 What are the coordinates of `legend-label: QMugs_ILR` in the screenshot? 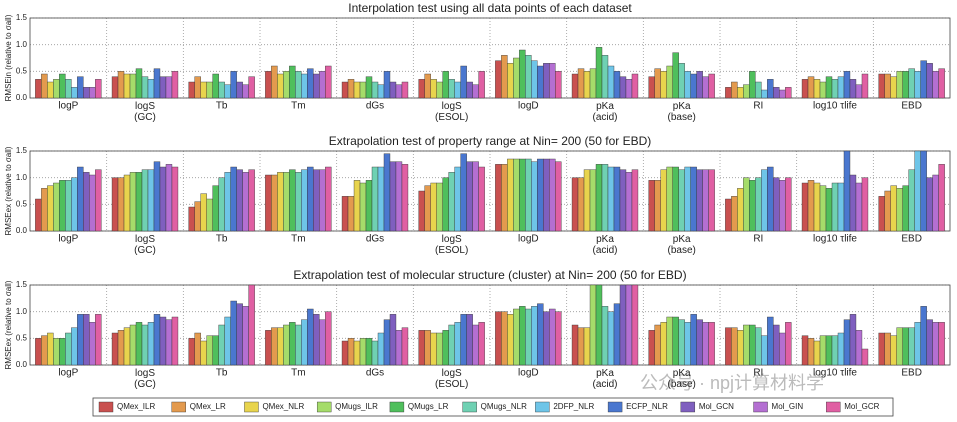 It's located at (356, 406).